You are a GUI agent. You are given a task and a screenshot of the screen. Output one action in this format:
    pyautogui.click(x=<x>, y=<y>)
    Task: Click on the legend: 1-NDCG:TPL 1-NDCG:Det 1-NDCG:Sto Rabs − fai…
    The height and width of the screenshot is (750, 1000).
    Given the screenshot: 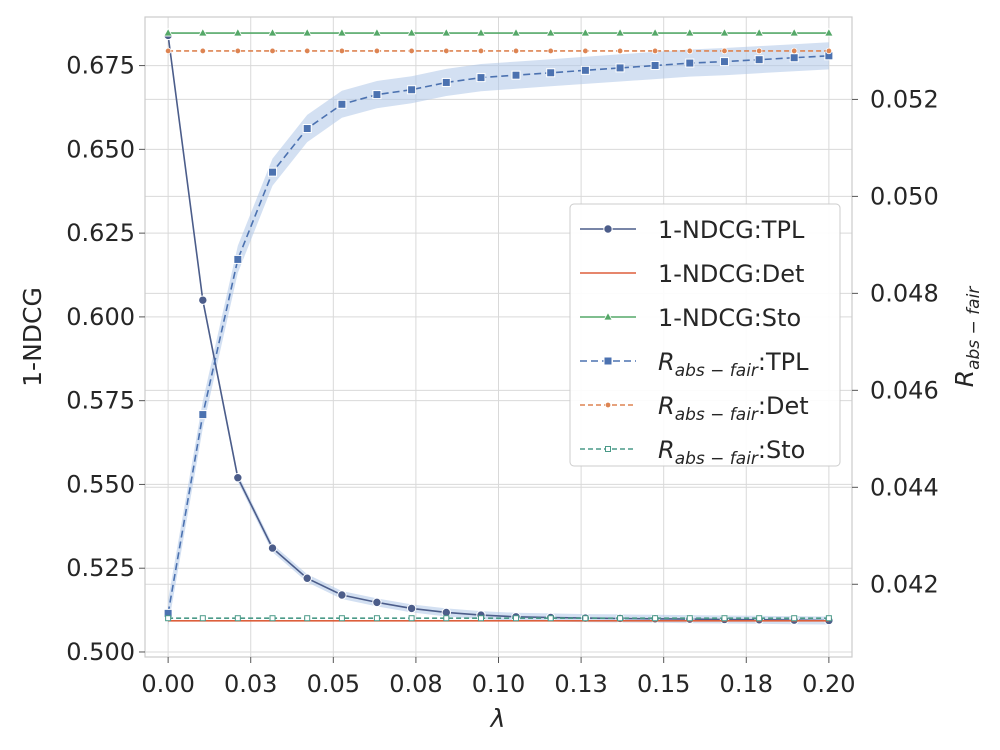 What is the action you would take?
    pyautogui.click(x=705, y=336)
    